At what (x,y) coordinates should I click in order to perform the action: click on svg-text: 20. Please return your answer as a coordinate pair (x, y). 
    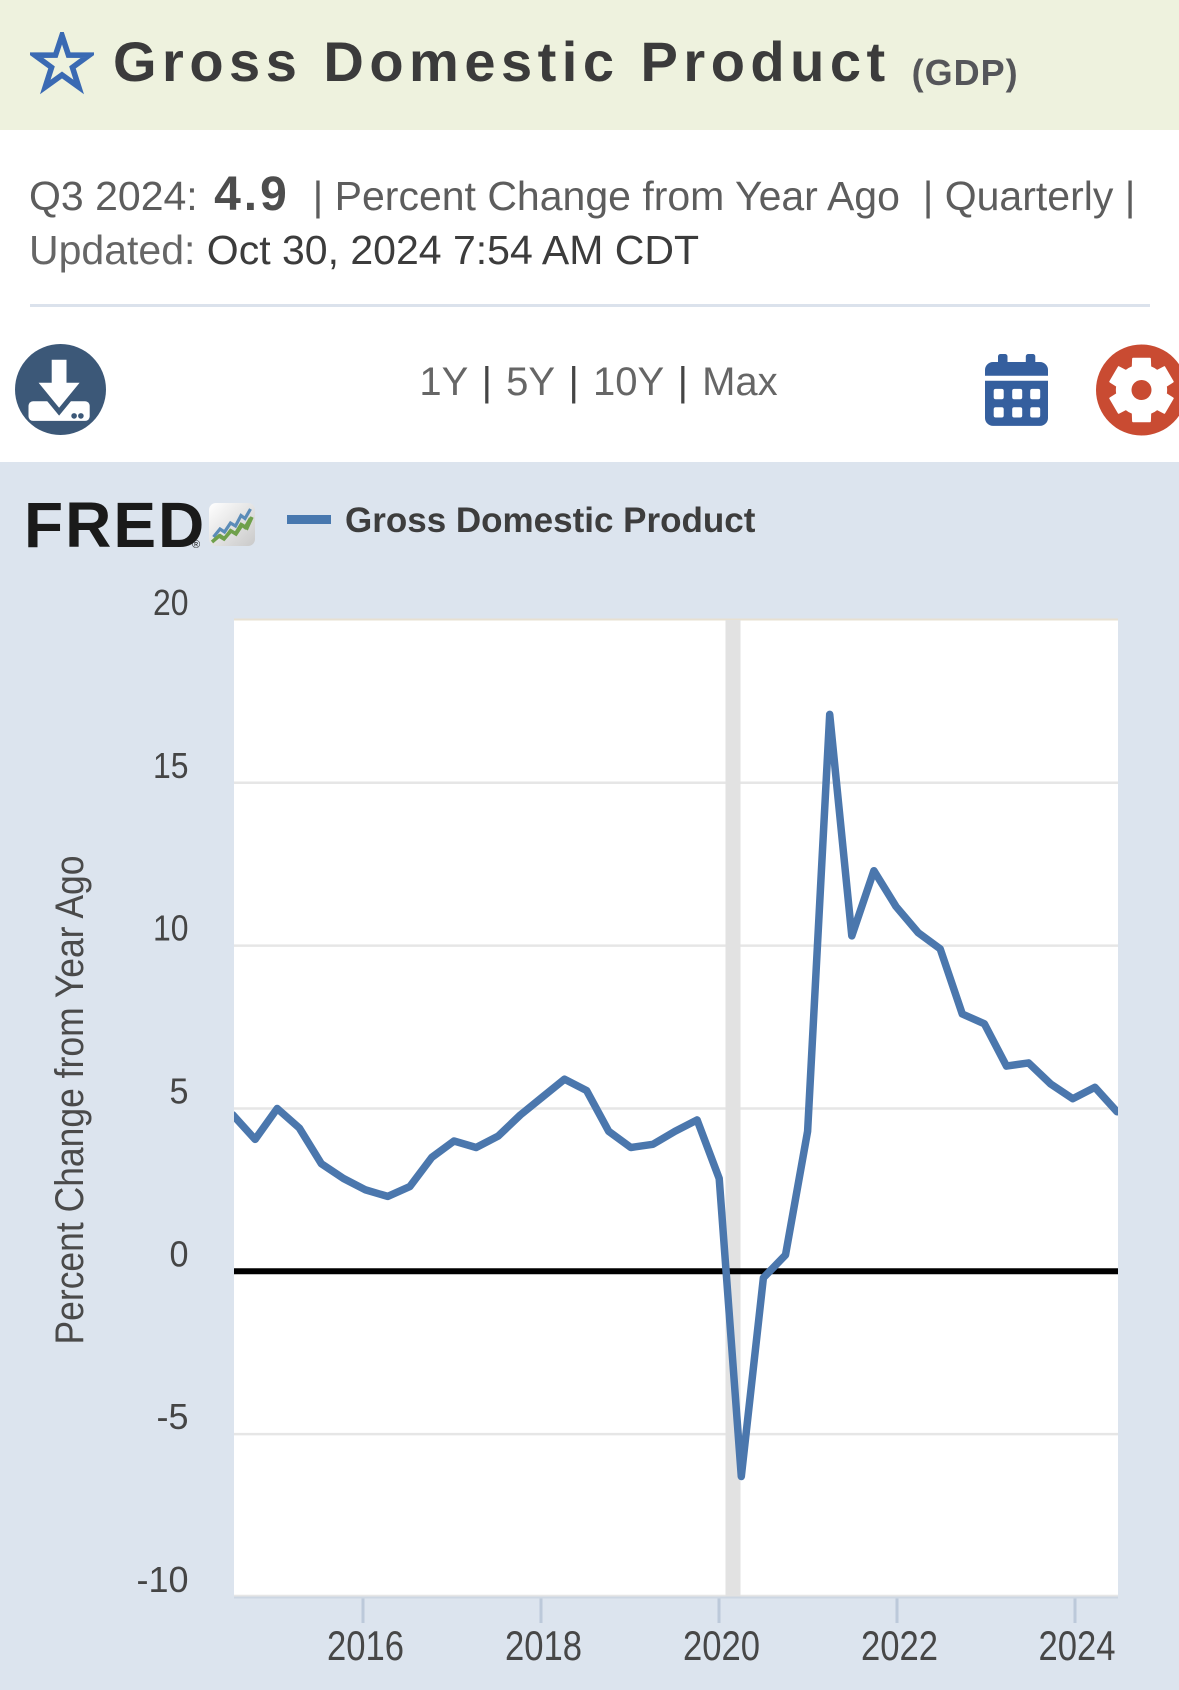
    Looking at the image, I should click on (171, 602).